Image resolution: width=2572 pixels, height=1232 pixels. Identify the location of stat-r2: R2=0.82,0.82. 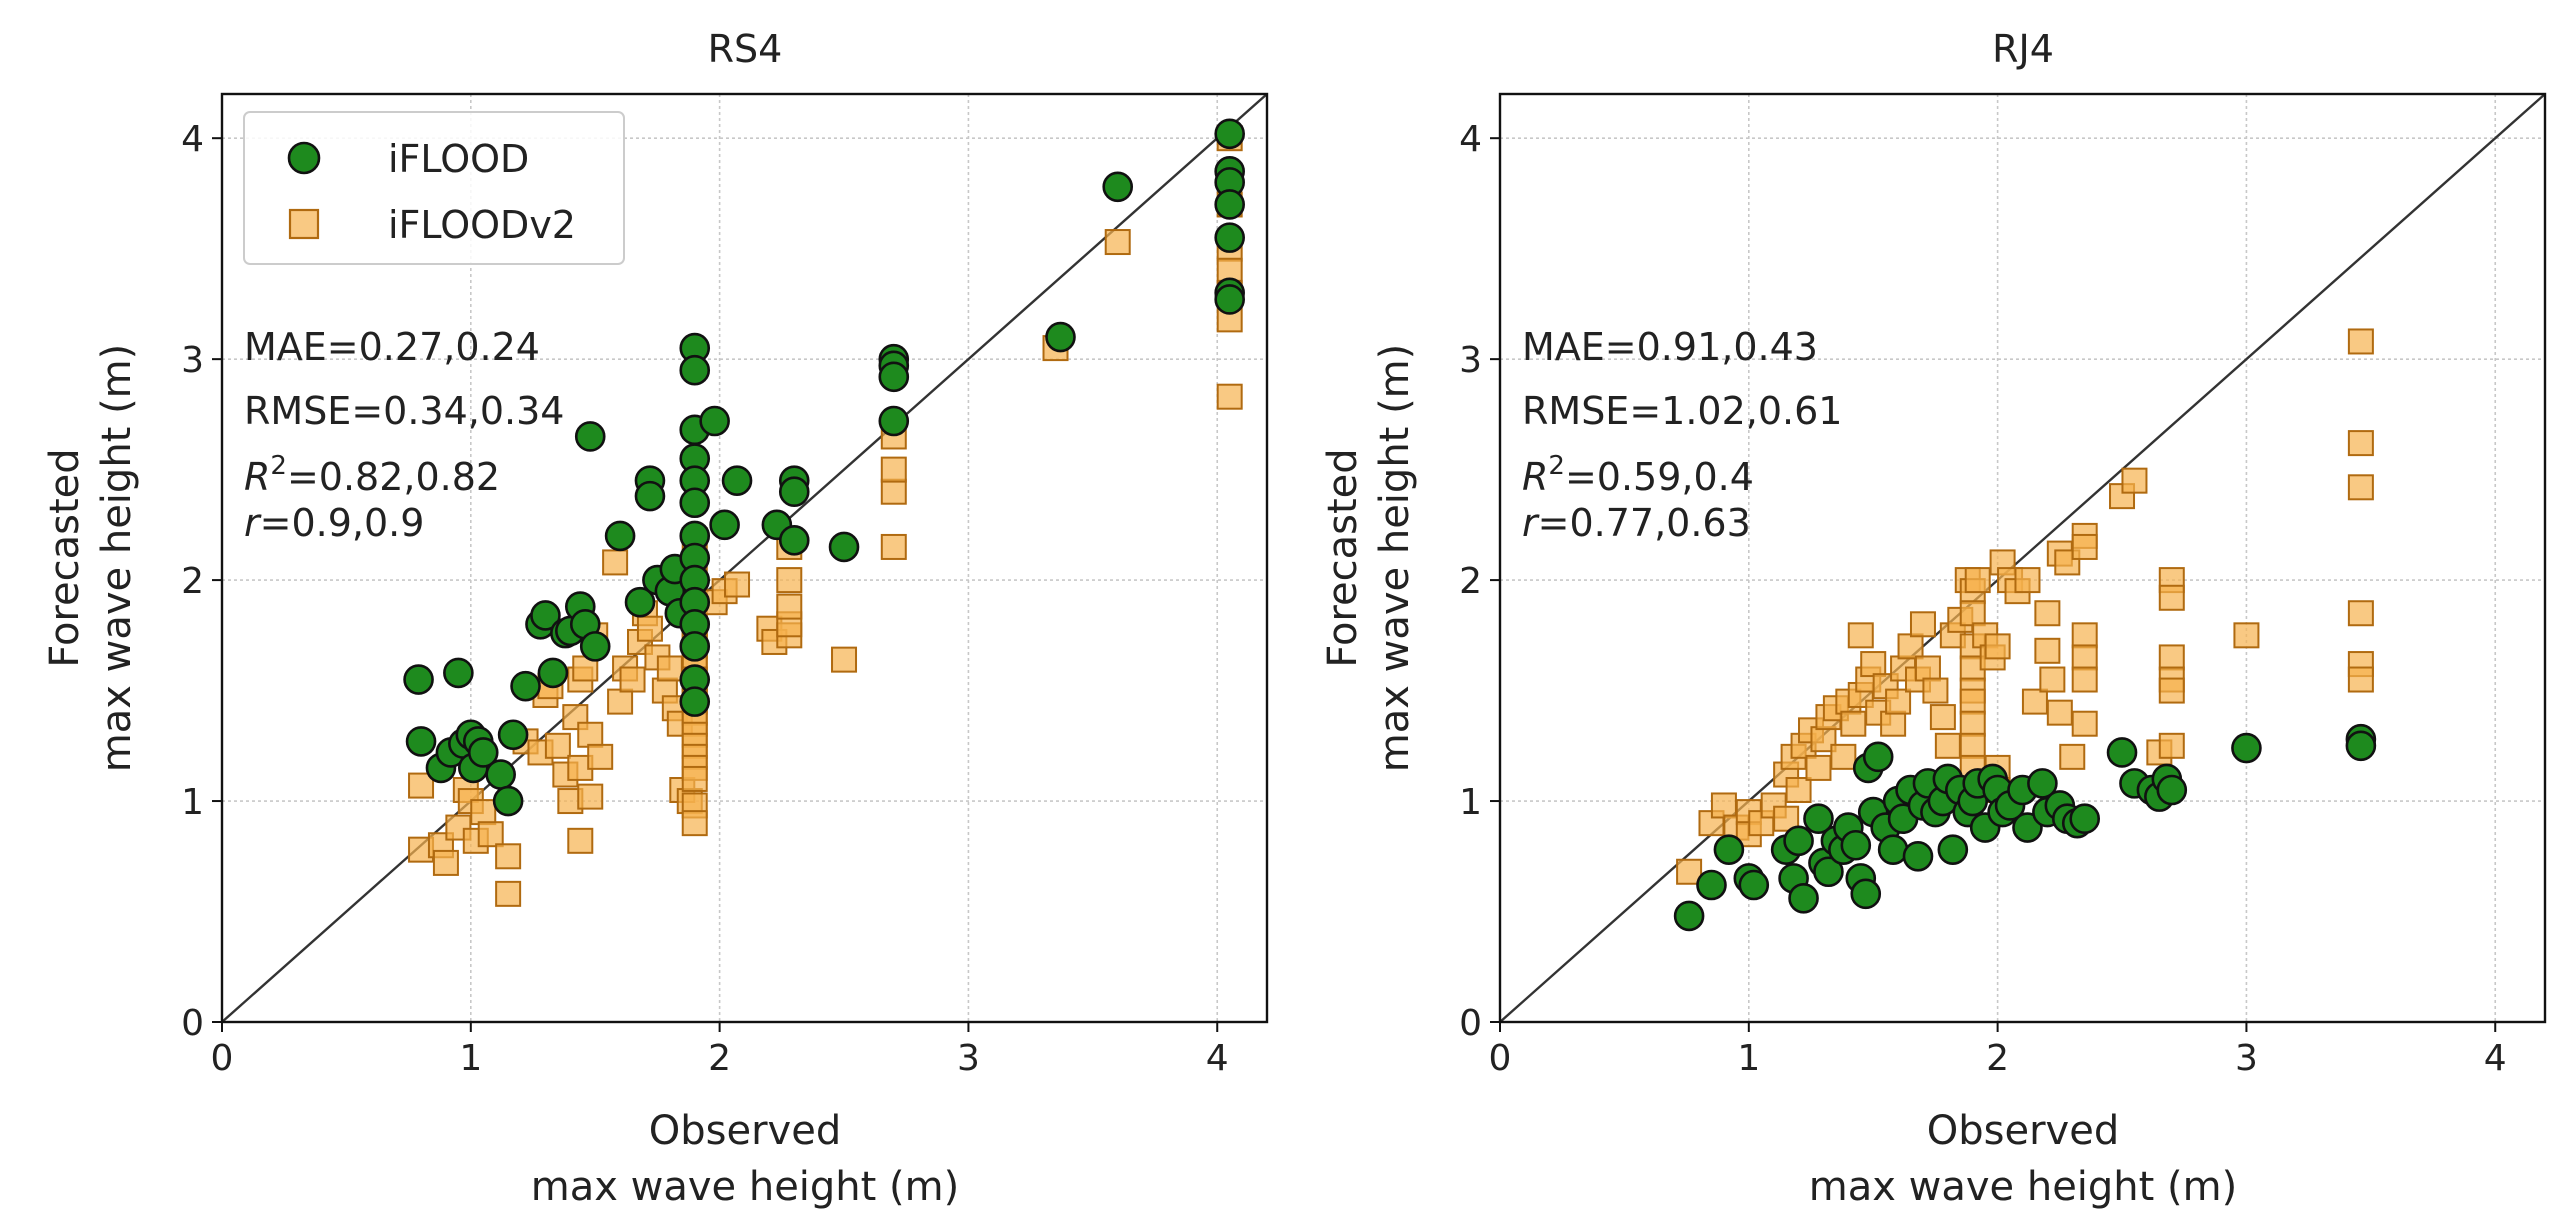
(372, 475).